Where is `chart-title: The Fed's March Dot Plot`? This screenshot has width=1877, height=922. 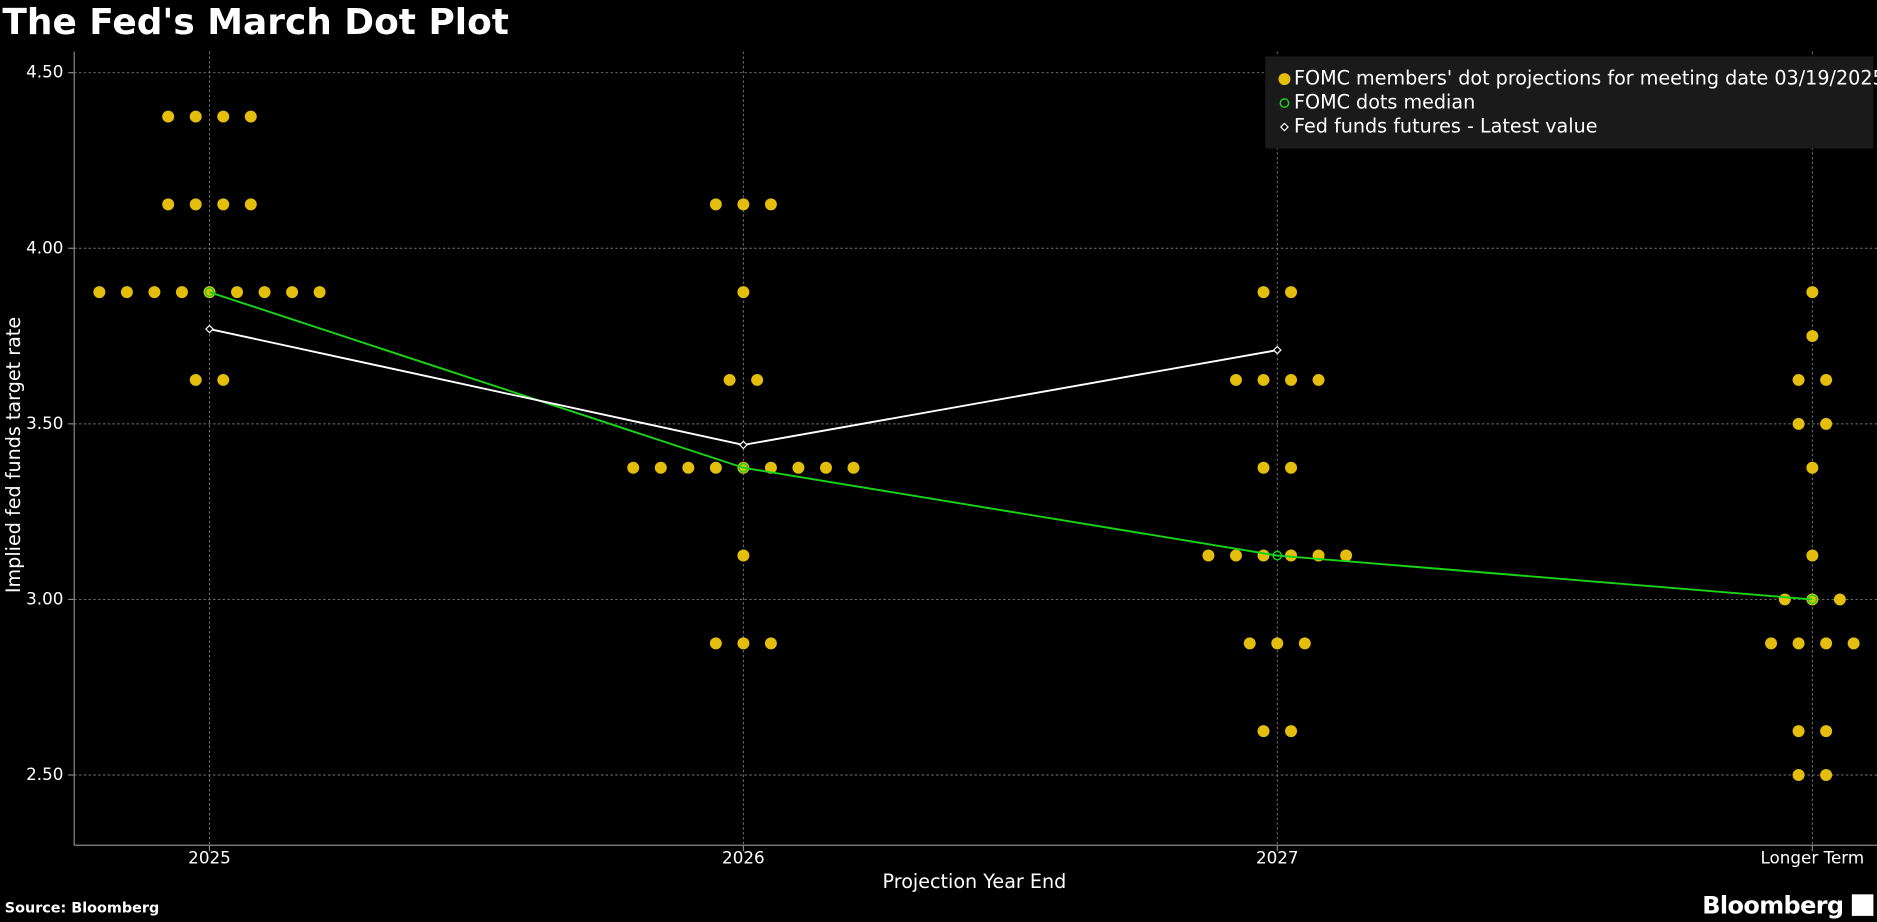 chart-title: The Fed's March Dot Plot is located at coordinates (255, 22).